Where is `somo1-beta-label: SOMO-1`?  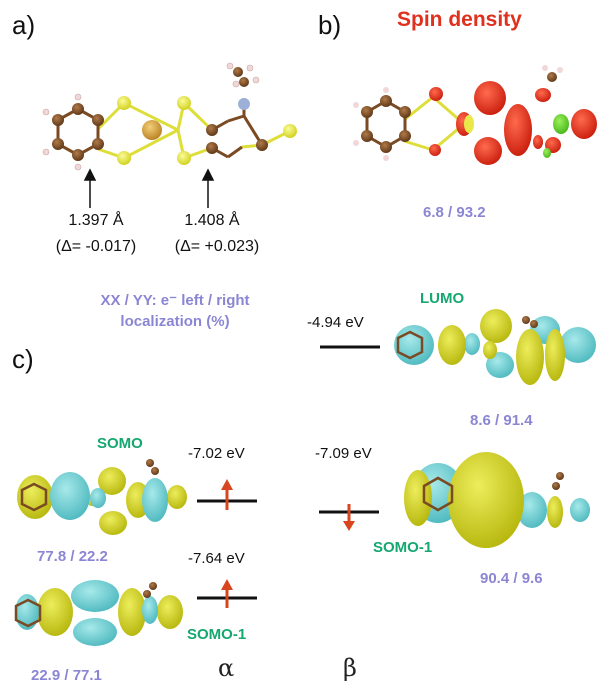 somo1-beta-label: SOMO-1 is located at coordinates (403, 547).